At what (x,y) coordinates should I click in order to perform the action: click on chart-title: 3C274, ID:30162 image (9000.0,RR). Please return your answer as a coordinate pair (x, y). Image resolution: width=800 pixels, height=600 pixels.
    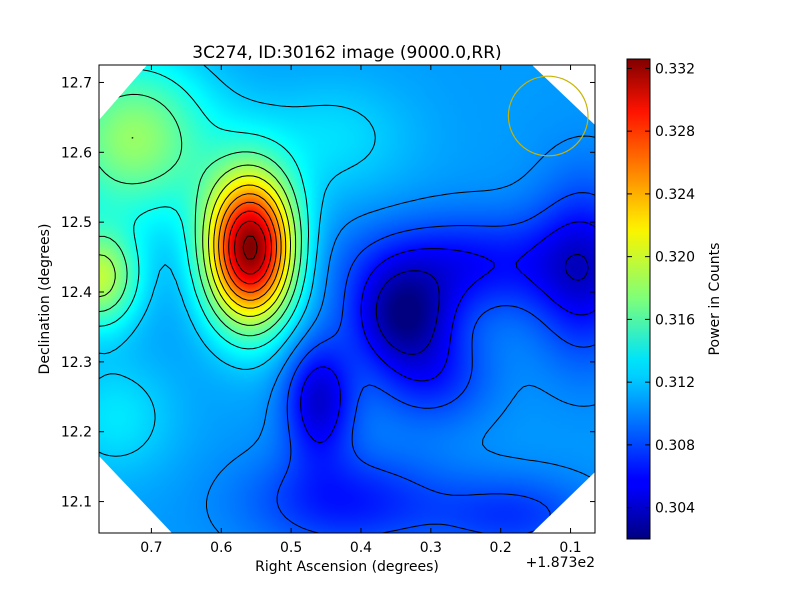
    Looking at the image, I should click on (346, 53).